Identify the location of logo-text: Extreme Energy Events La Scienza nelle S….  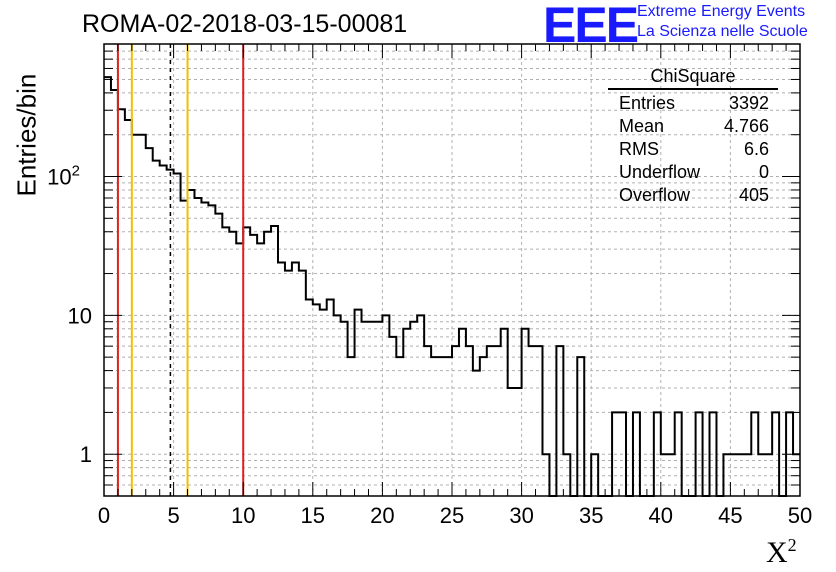
(722, 22).